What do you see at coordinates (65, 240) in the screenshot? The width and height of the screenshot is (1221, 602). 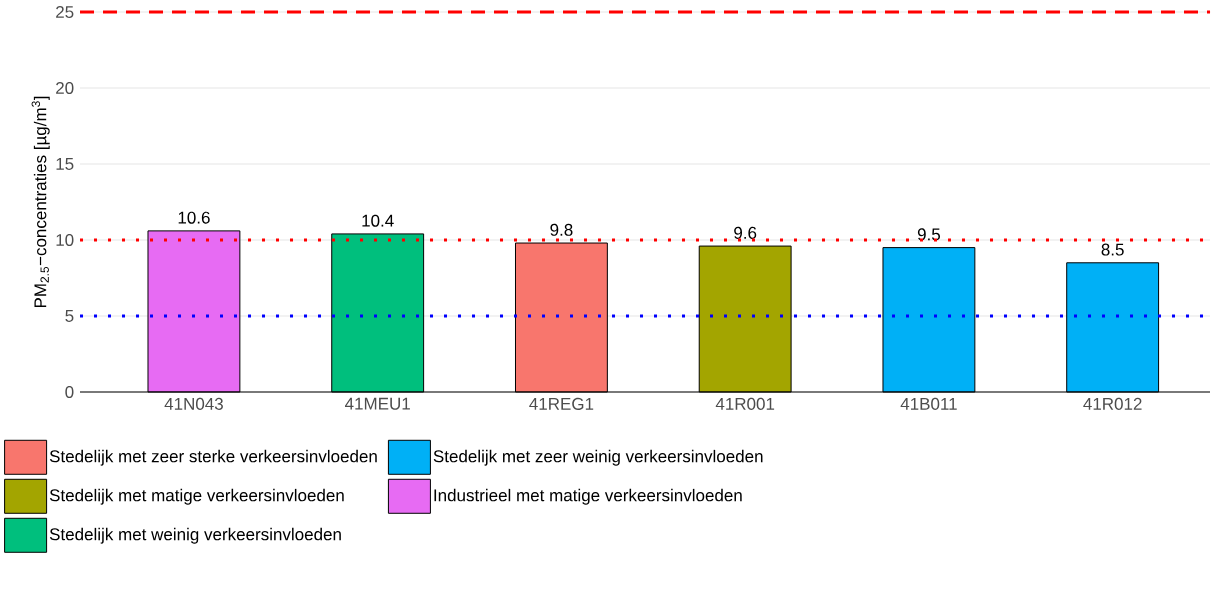 I see `y-tick-label: 10` at bounding box center [65, 240].